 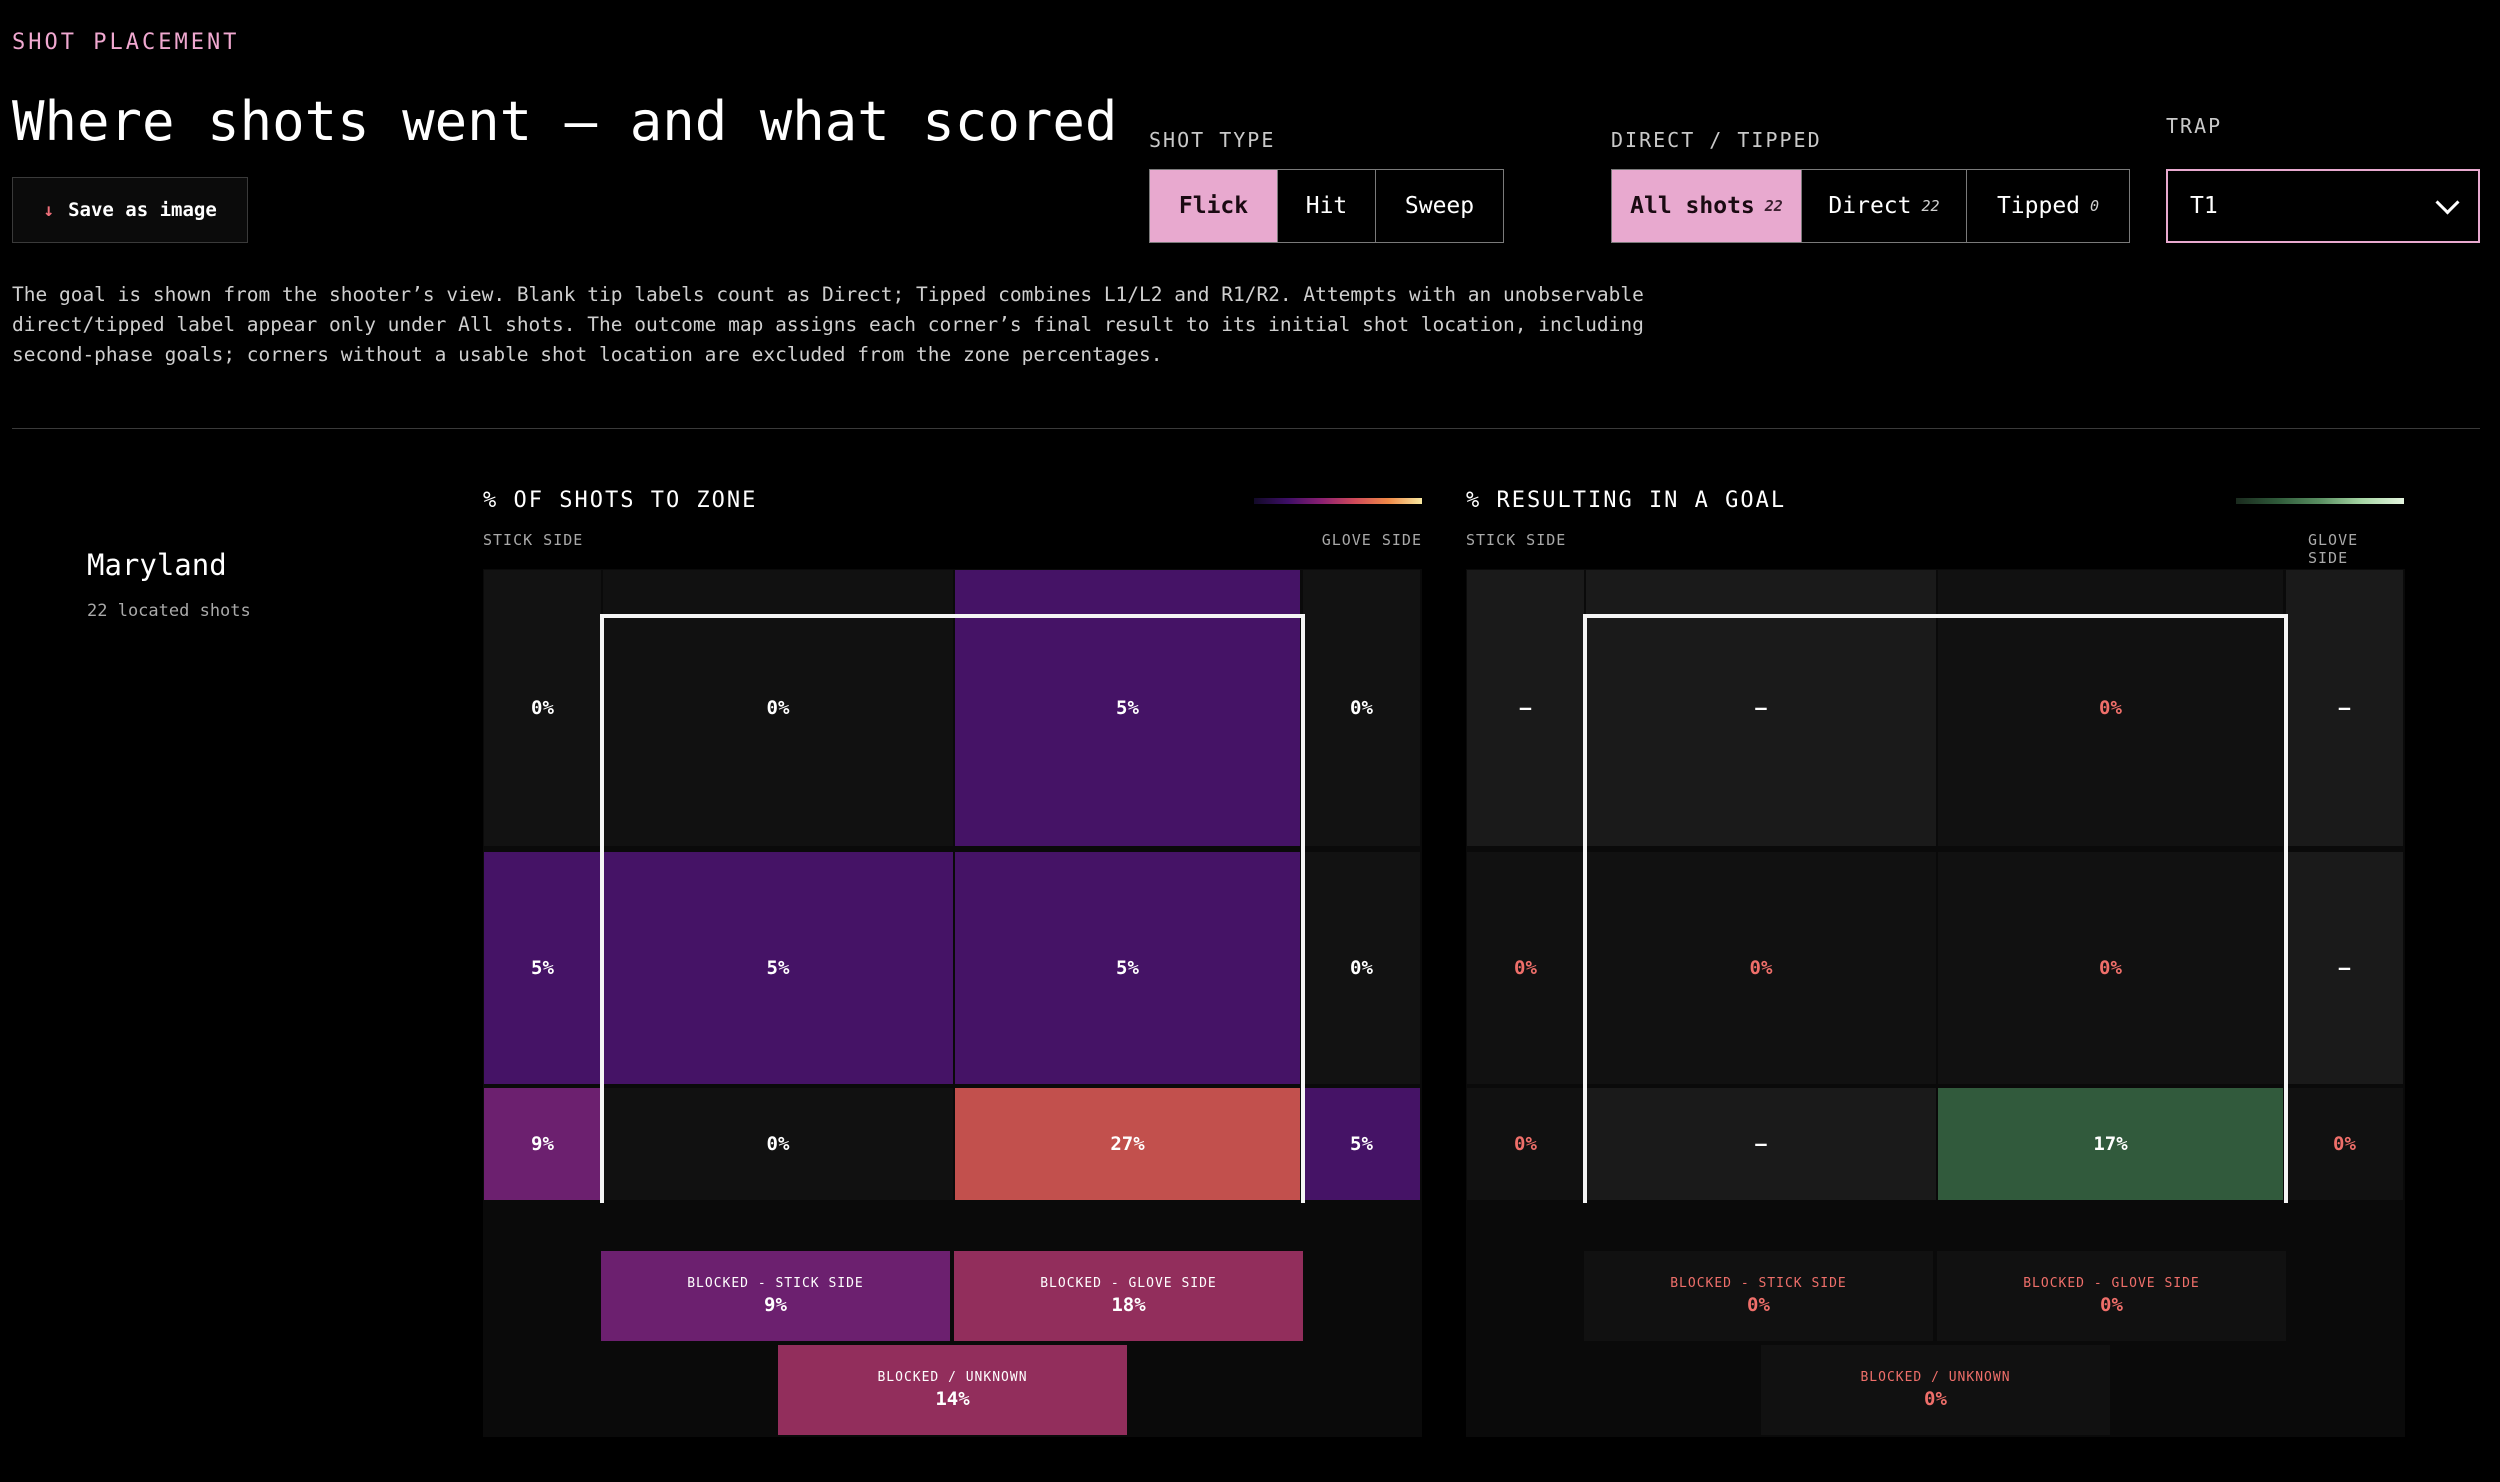 I want to click on goals-zone-r2-in-right: 0%, so click(x=2110, y=968).